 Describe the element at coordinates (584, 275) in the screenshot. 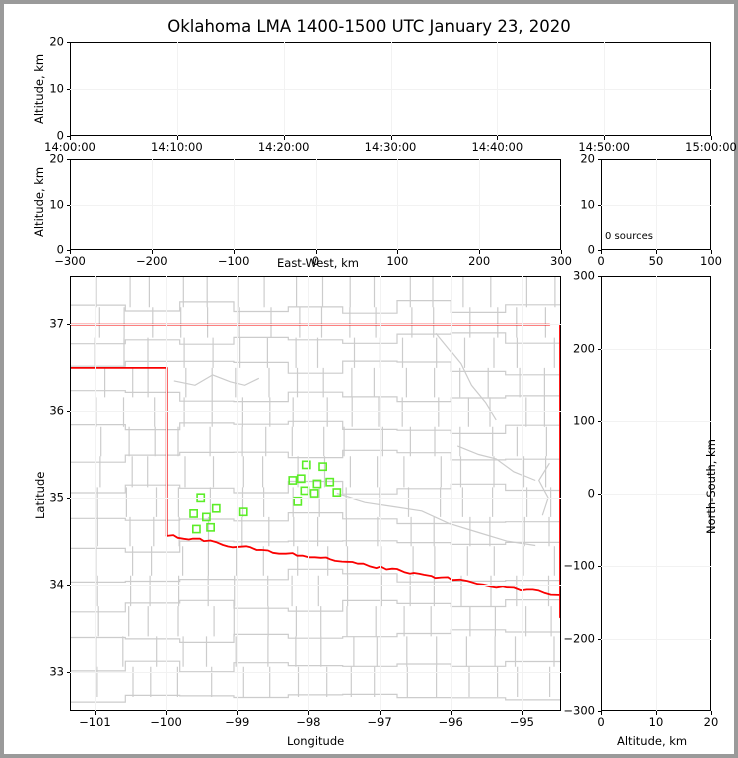

I see `y-tick-label: 300` at that location.